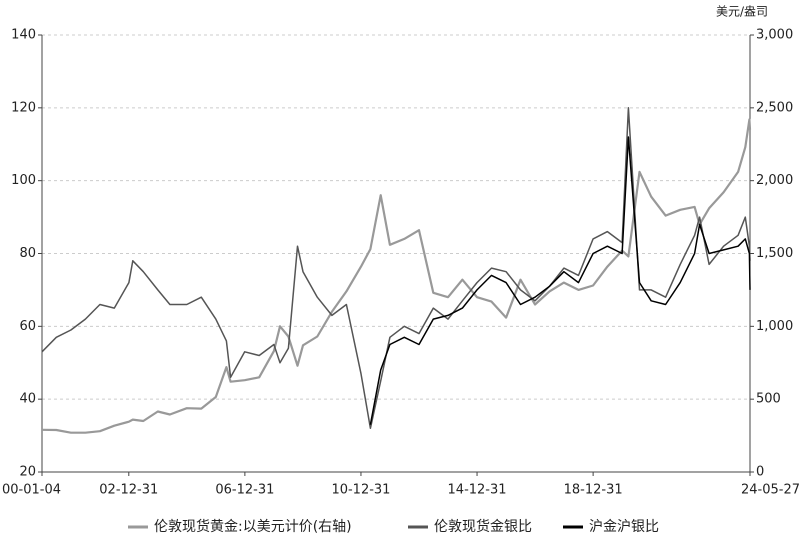 Image resolution: width=807 pixels, height=540 pixels. Describe the element at coordinates (774, 326) in the screenshot. I see `y2-tick-label: 1,000` at that location.